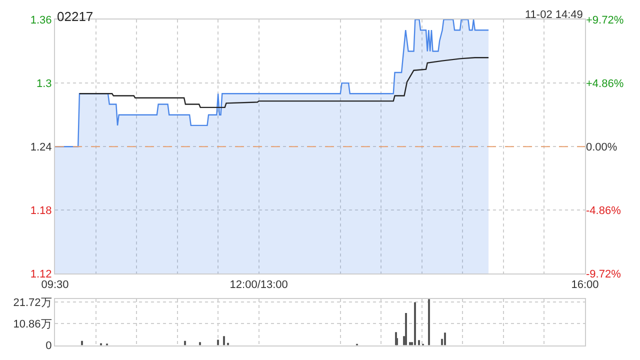  What do you see at coordinates (585, 284) in the screenshot?
I see `x-tick-label: 16:00` at bounding box center [585, 284].